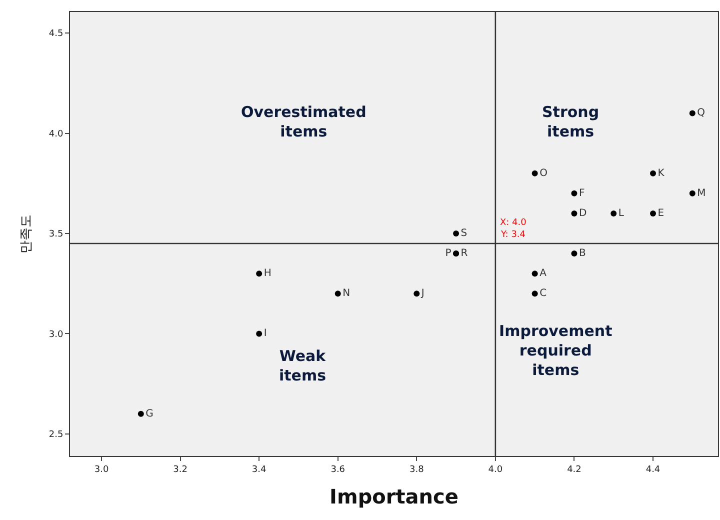 This screenshot has width=720, height=520. What do you see at coordinates (422, 294) in the screenshot?
I see `data-label: J` at bounding box center [422, 294].